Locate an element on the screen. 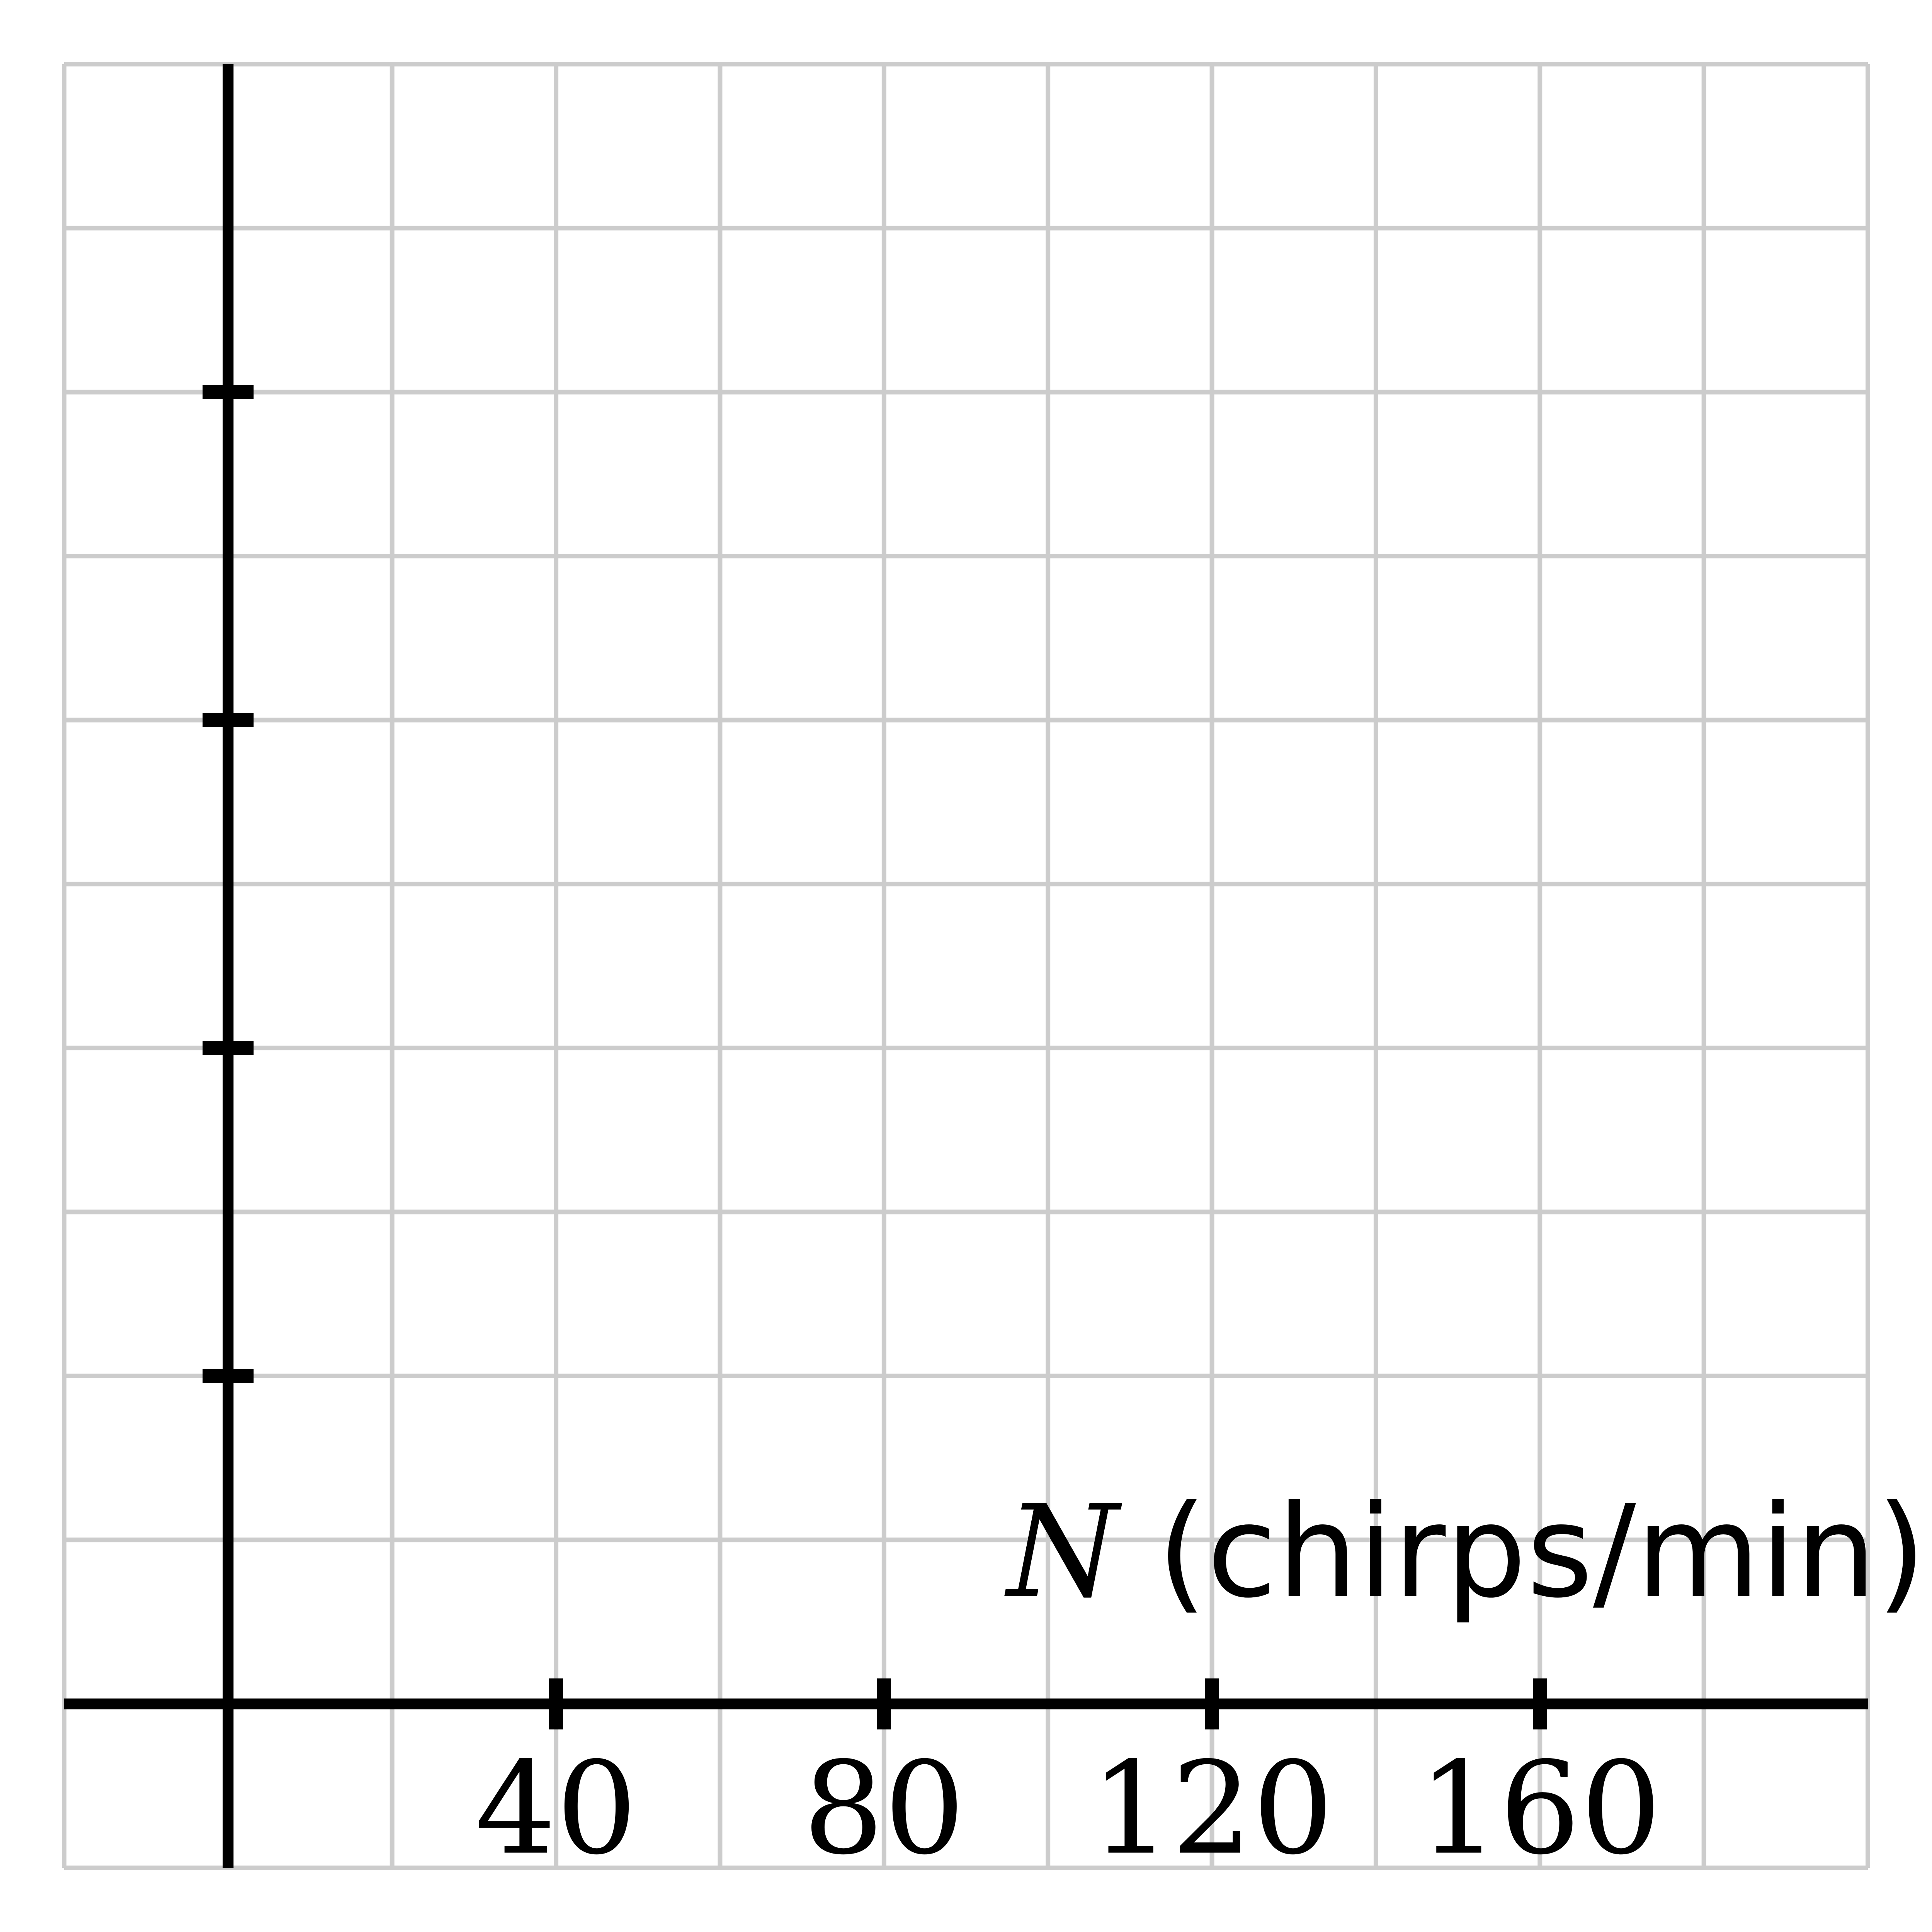 The width and height of the screenshot is (1932, 1932). x-axis-unit: (chirps/min) is located at coordinates (1541, 1552).